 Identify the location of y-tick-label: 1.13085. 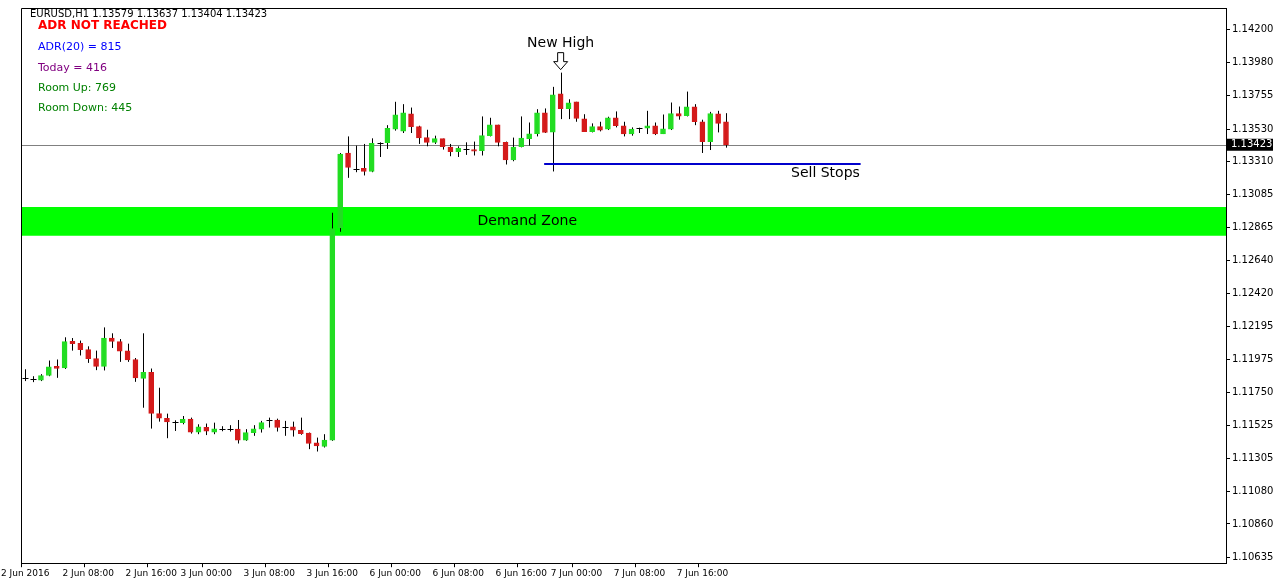
(1253, 194).